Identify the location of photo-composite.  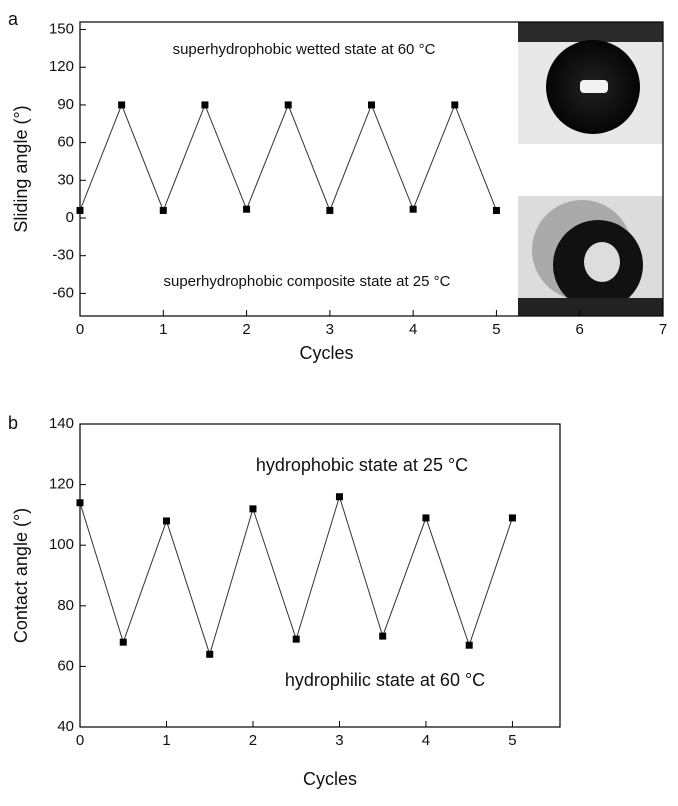
(590, 256).